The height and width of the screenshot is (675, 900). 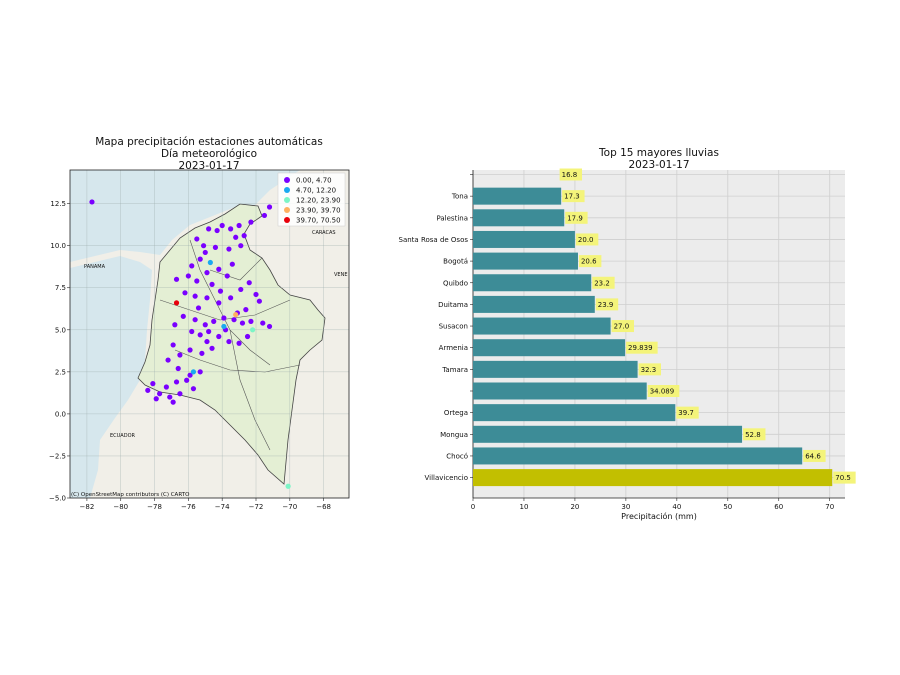 I want to click on bar-value-label: 27.0, so click(x=622, y=327).